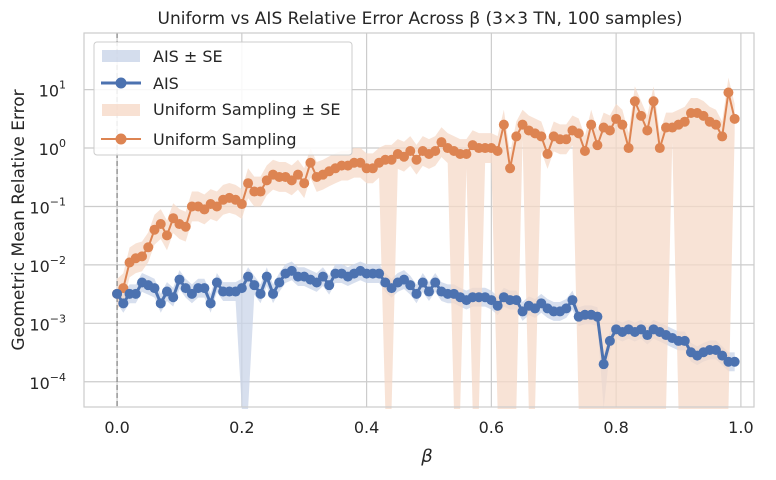 Image resolution: width=776 pixels, height=480 pixels. What do you see at coordinates (121, 110) in the screenshot?
I see `legend-swatch-uniform-band` at bounding box center [121, 110].